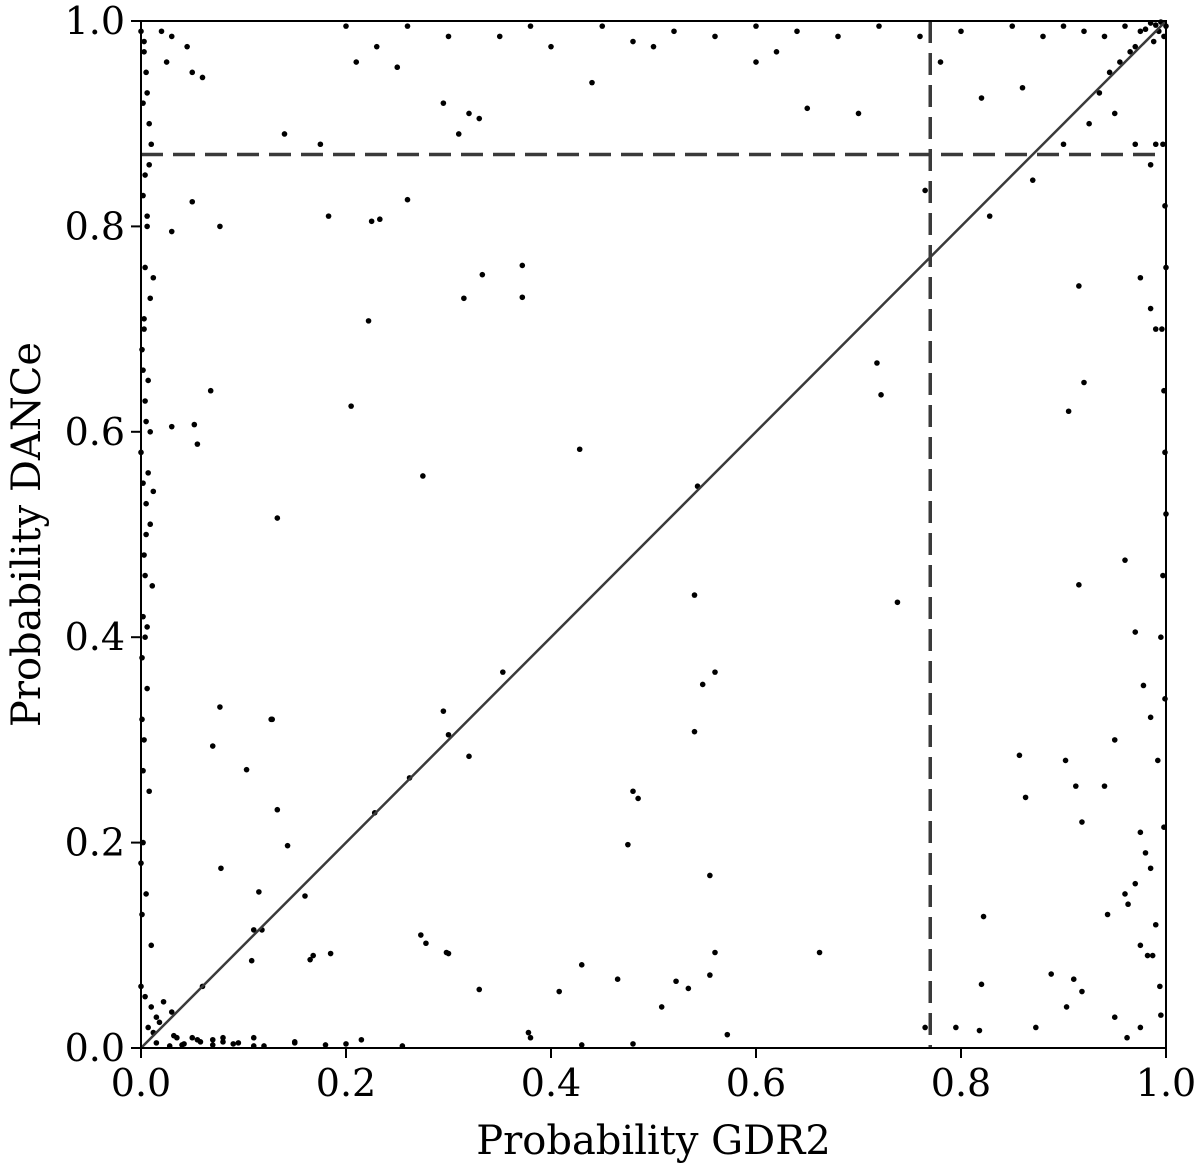 This screenshot has height=1174, width=1200. What do you see at coordinates (95, 637) in the screenshot?
I see `y-tick-label: 0.4` at bounding box center [95, 637].